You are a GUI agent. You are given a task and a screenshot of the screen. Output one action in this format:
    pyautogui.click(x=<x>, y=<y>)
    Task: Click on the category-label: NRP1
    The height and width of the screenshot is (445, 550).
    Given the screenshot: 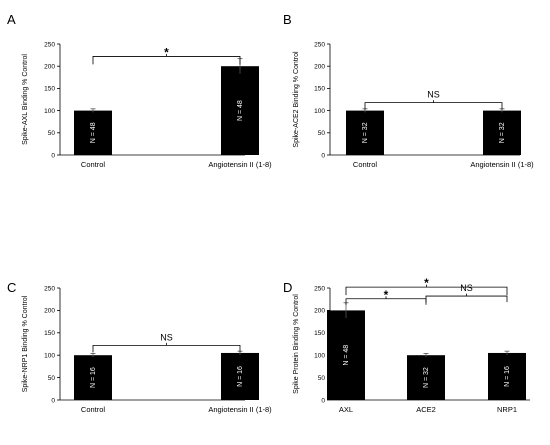 What is the action you would take?
    pyautogui.click(x=507, y=409)
    